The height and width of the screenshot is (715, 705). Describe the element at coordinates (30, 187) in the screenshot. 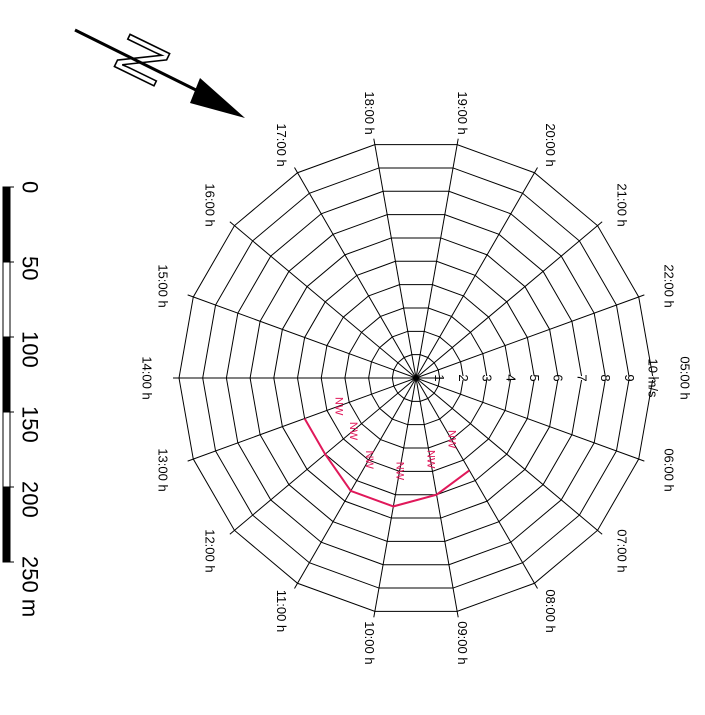

I see `scale-bar-label: 0` at that location.